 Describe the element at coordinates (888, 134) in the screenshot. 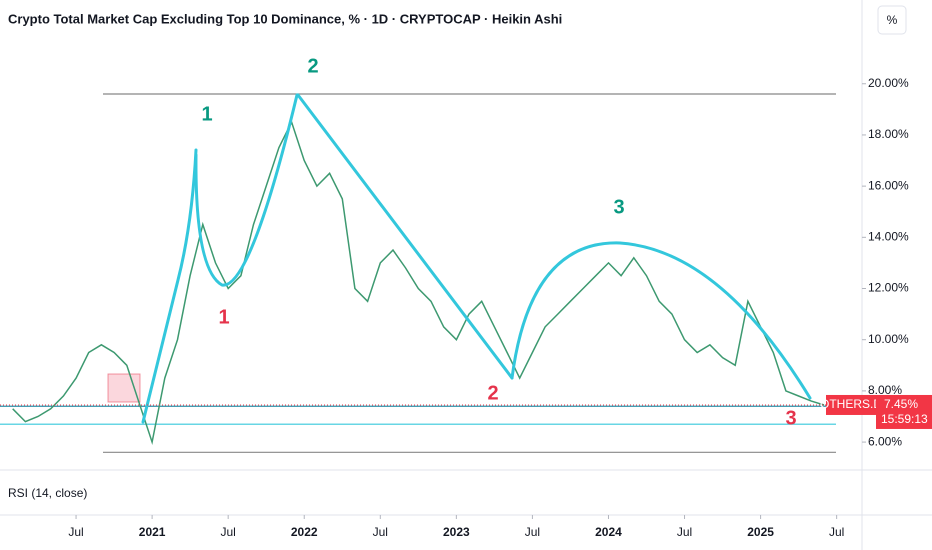

I see `y-tick-label: 18.00%` at that location.